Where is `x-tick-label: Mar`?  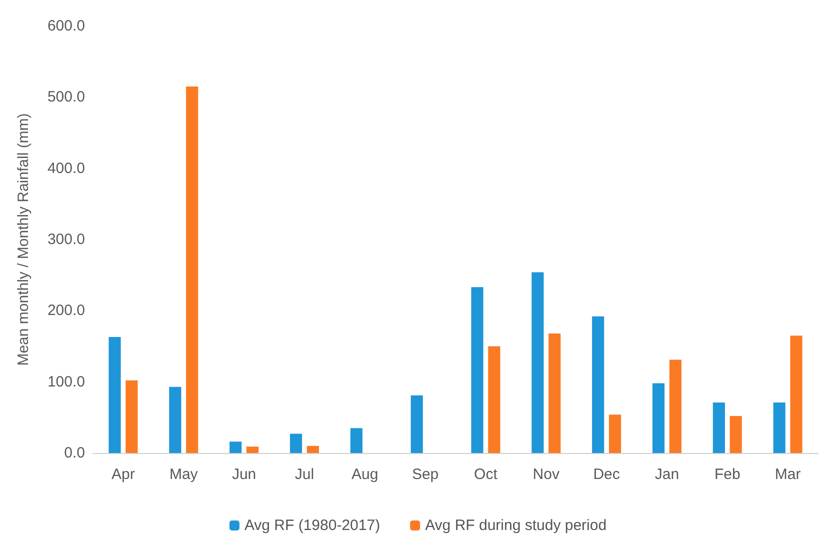 x-tick-label: Mar is located at coordinates (787, 474).